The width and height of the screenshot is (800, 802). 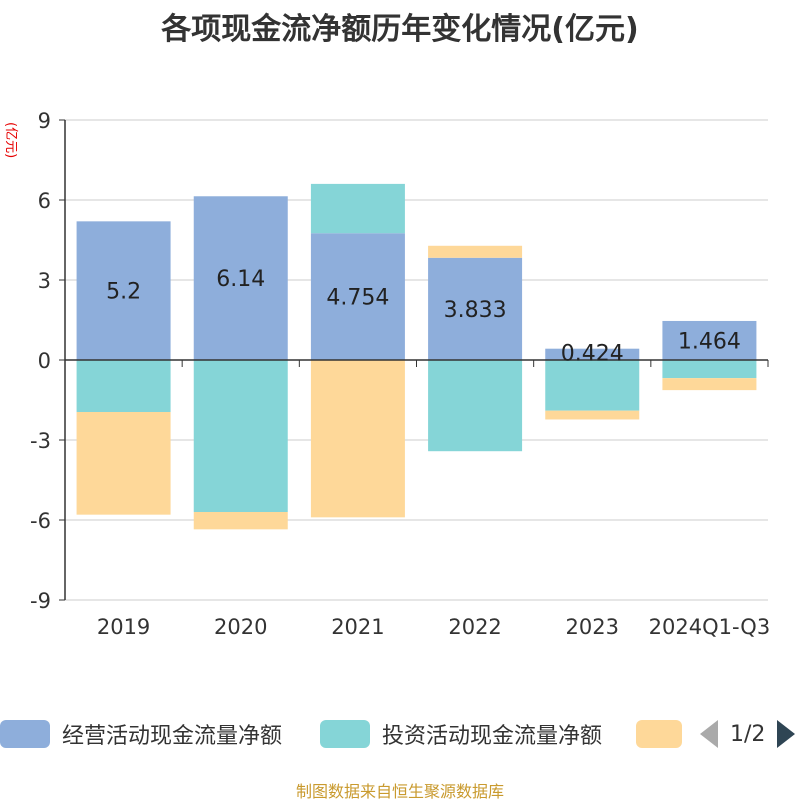 What do you see at coordinates (709, 734) in the screenshot?
I see `legend-prev-icon` at bounding box center [709, 734].